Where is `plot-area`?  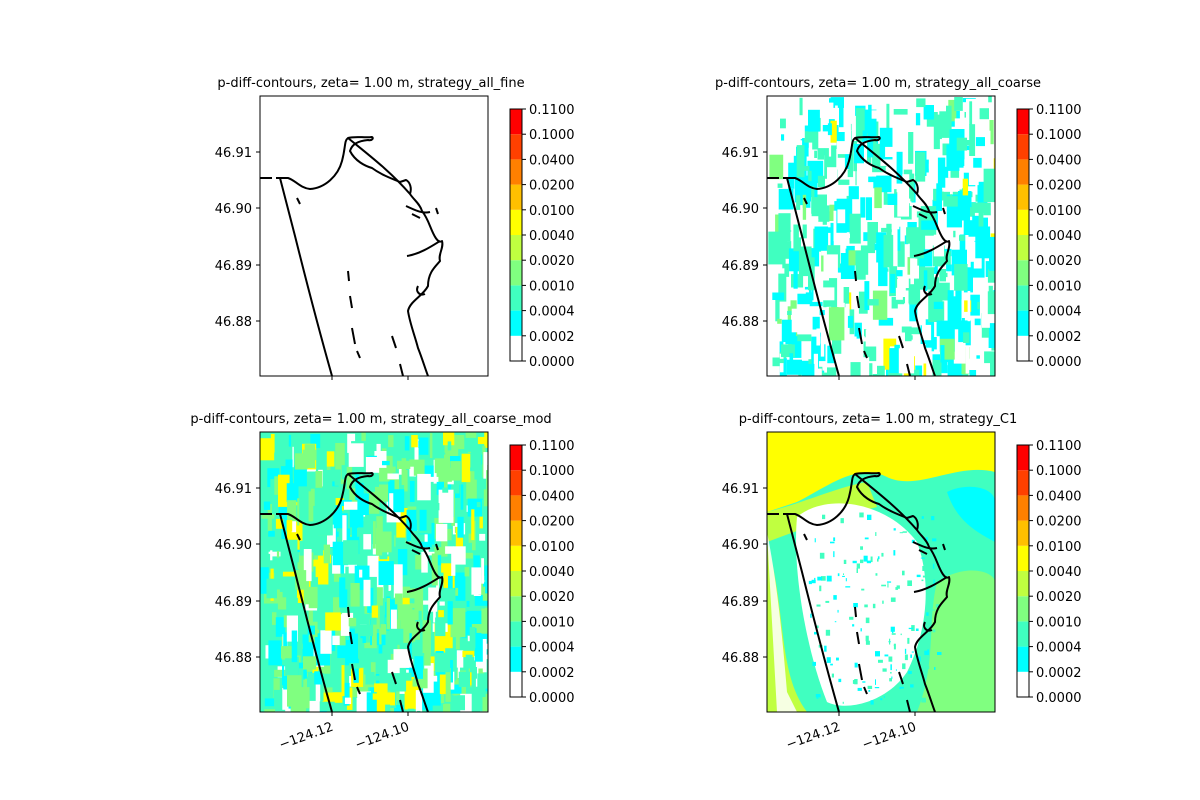
plot-area is located at coordinates (374, 572).